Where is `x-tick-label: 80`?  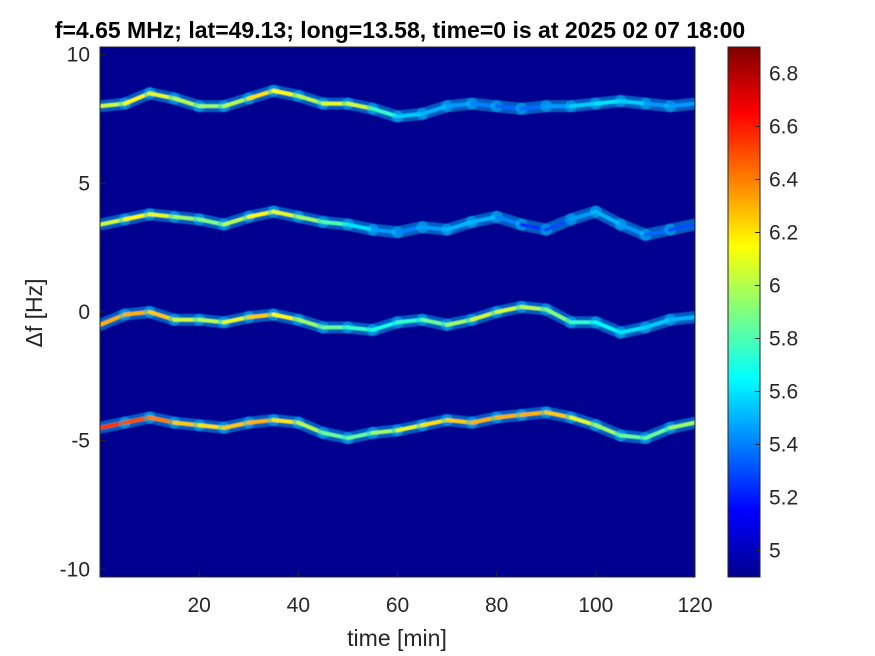
x-tick-label: 80 is located at coordinates (496, 605).